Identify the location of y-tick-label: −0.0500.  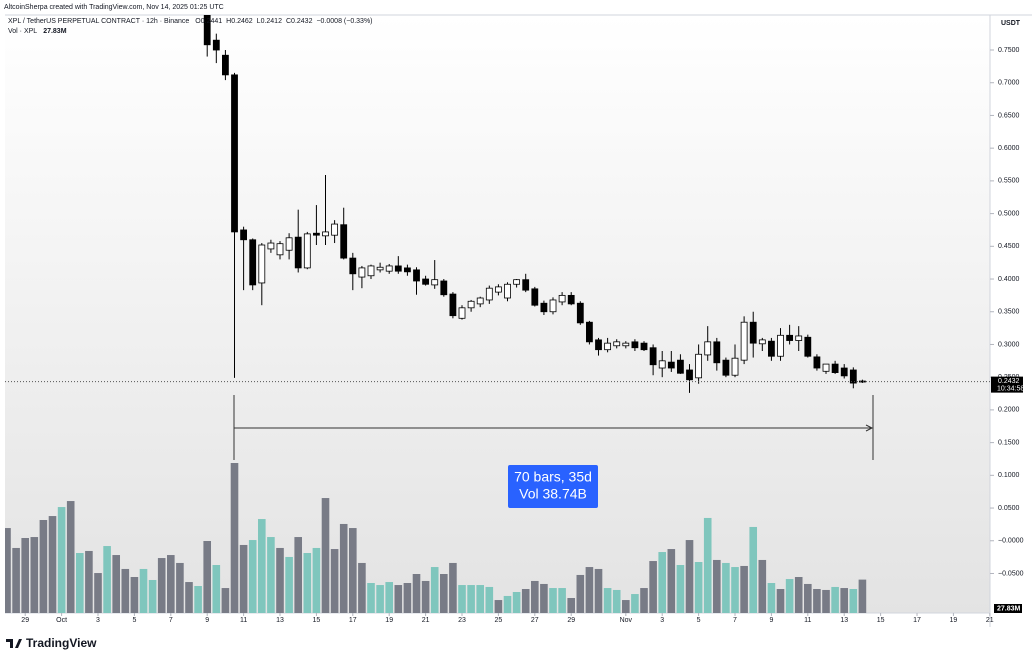
(1011, 573).